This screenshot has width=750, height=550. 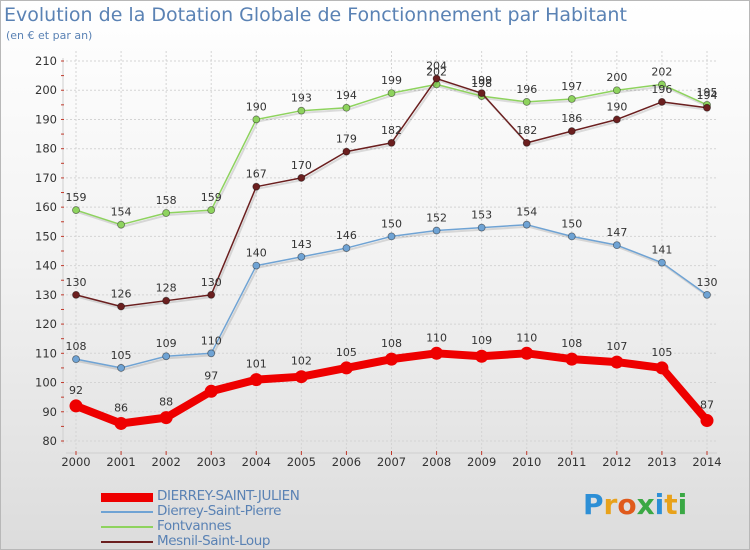 What do you see at coordinates (166, 343) in the screenshot?
I see `data-label: 109` at bounding box center [166, 343].